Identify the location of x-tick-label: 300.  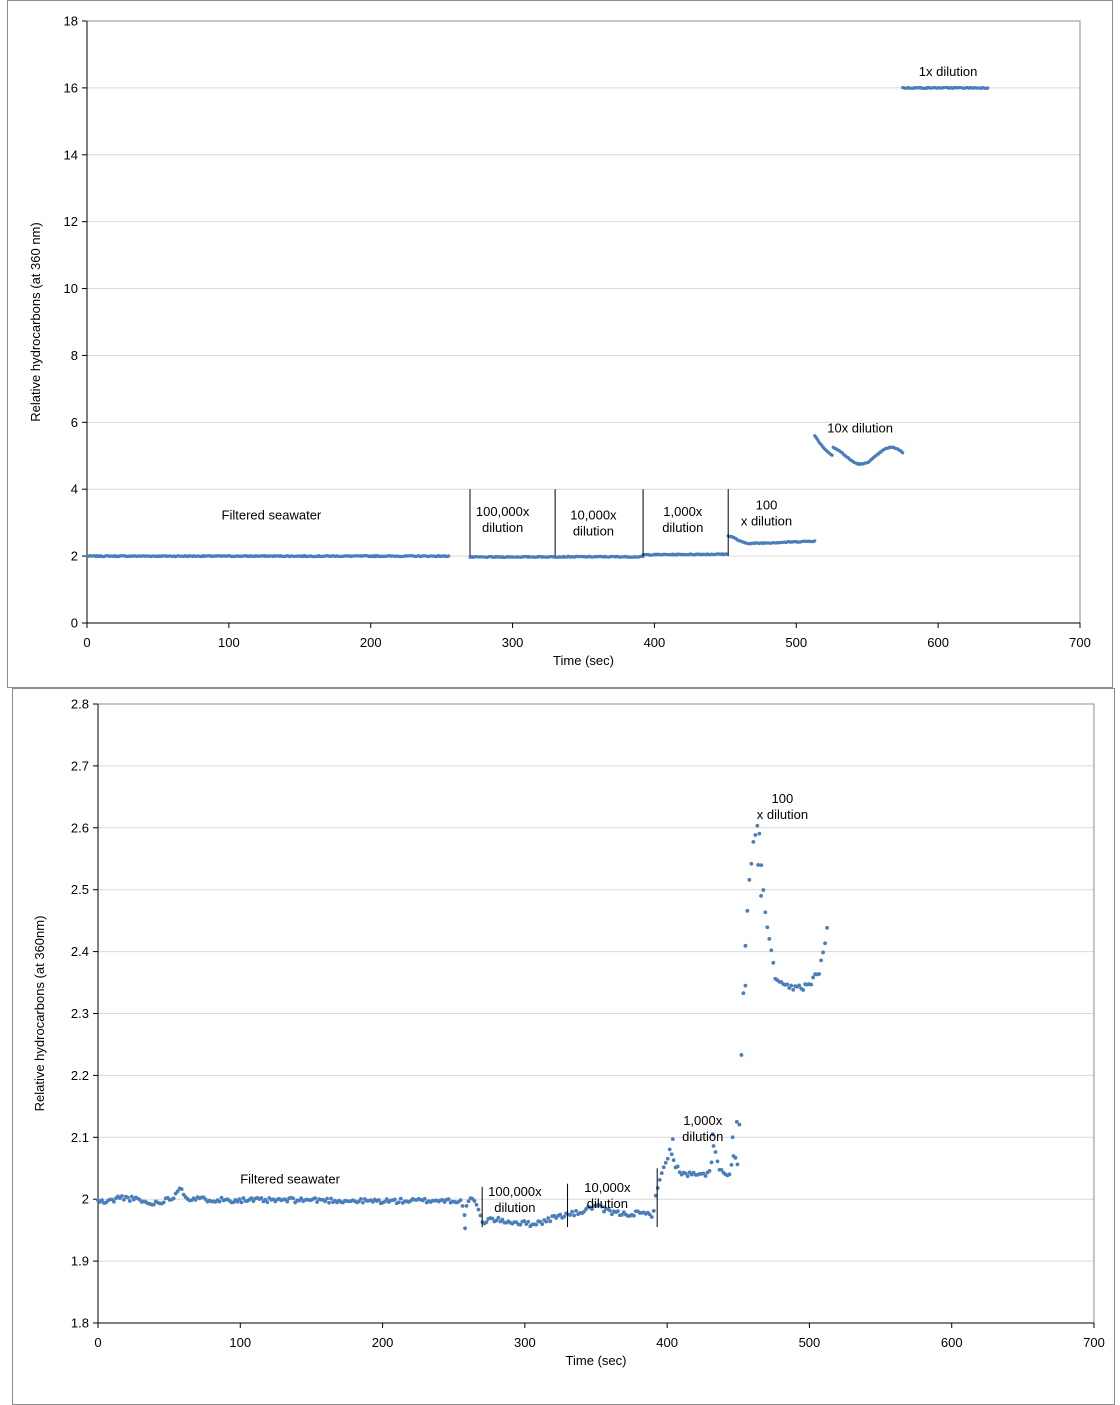
(513, 642).